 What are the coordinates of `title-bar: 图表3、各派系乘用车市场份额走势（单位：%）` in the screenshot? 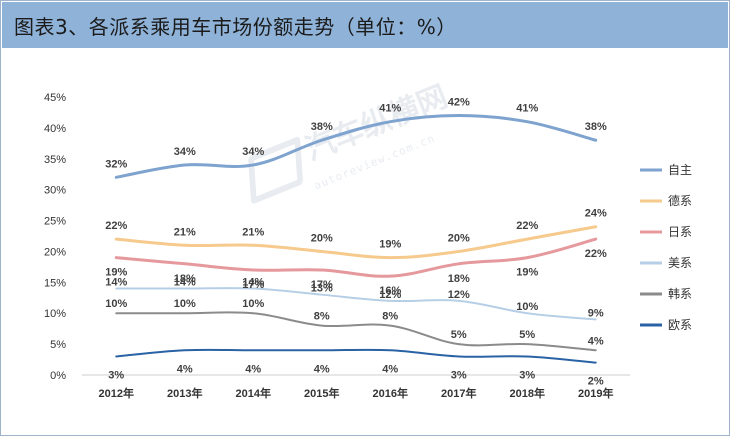 It's located at (365, 25).